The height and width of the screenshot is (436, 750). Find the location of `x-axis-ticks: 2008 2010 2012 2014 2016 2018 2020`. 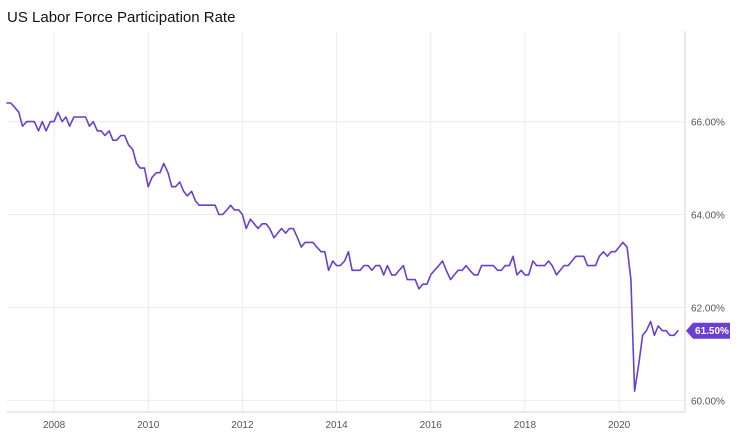

x-axis-ticks: 2008 2010 2012 2014 2016 2018 2020 is located at coordinates (337, 425).